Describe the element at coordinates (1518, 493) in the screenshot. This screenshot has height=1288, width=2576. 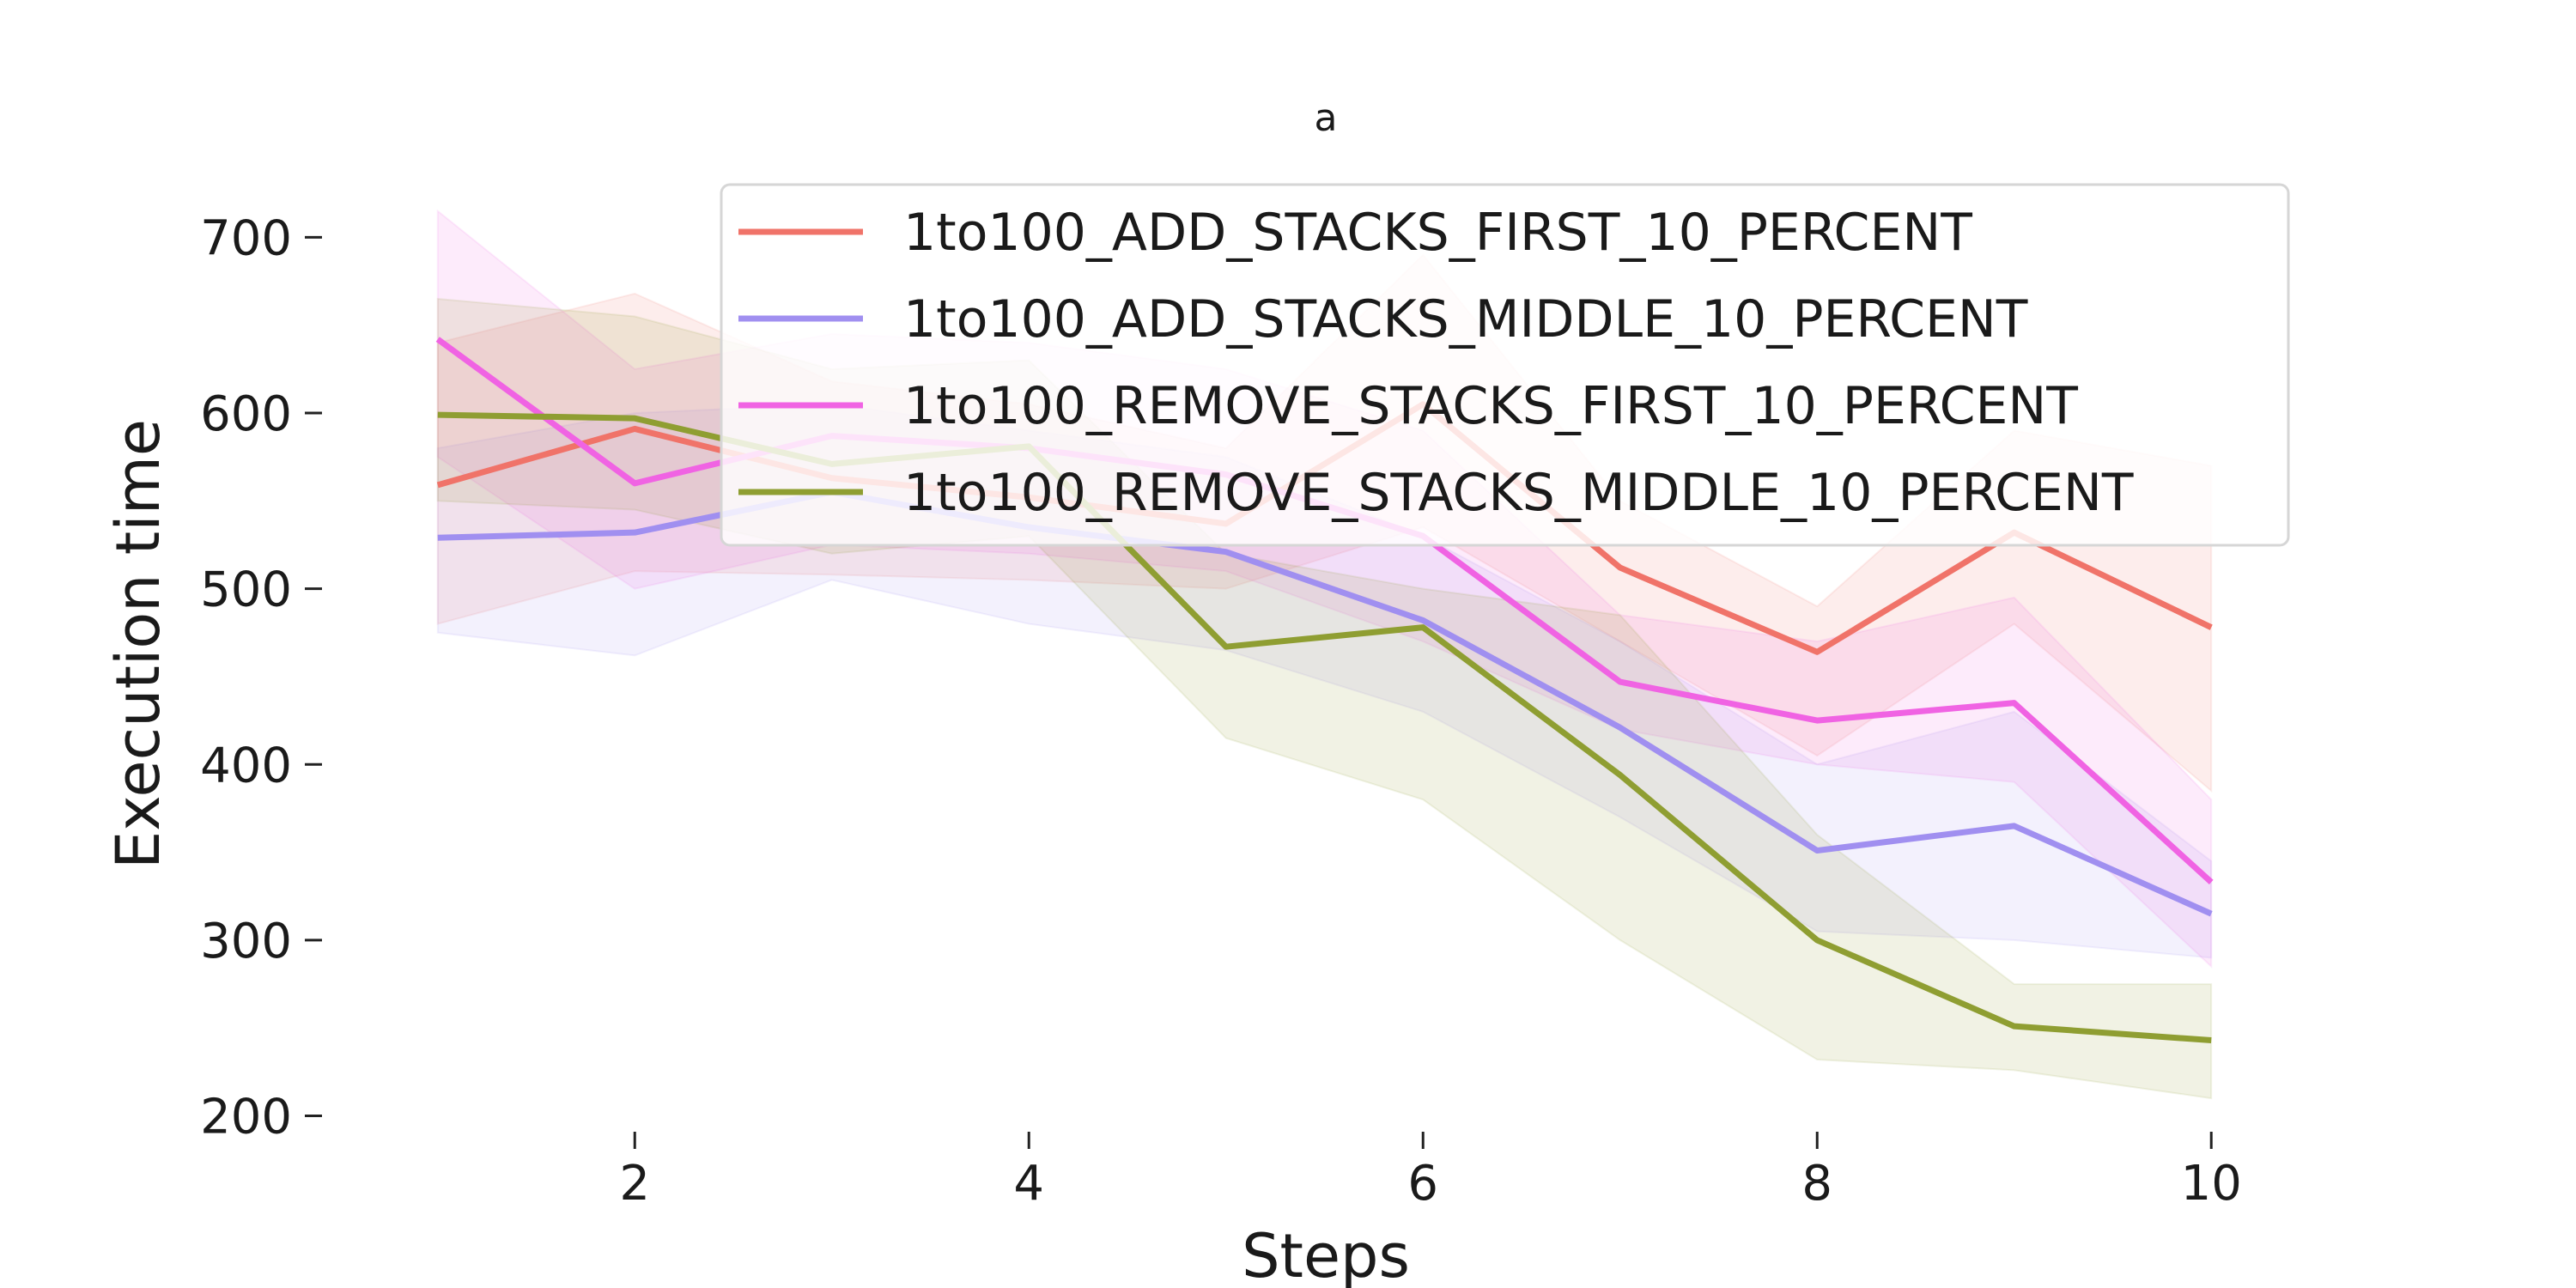
I see `legend-label-4: 1to100_REMOVE_STACKS_MIDDLE_10_PERCENT` at that location.